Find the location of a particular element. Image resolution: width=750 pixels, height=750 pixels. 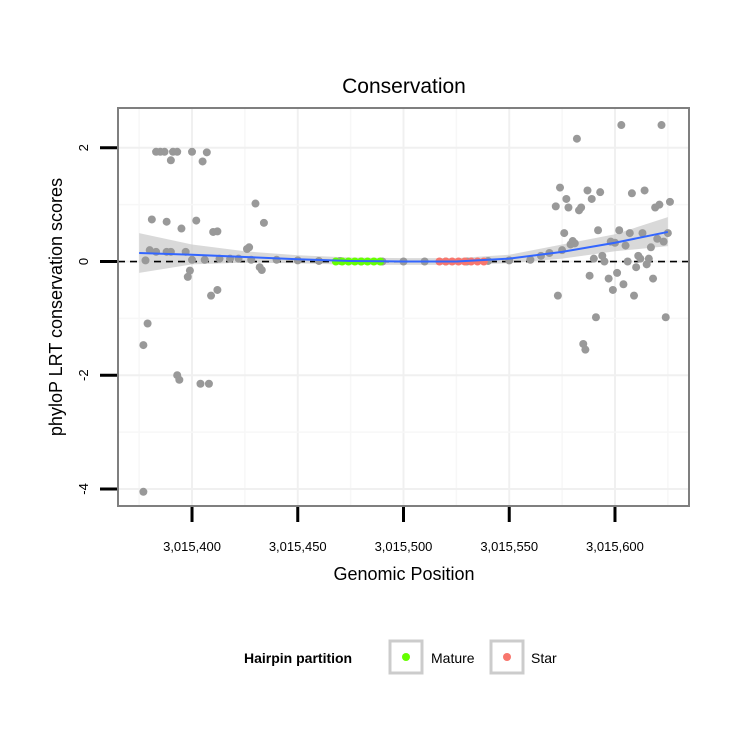

y-axis-title: phyloP LRT conservation scores is located at coordinates (56, 307).